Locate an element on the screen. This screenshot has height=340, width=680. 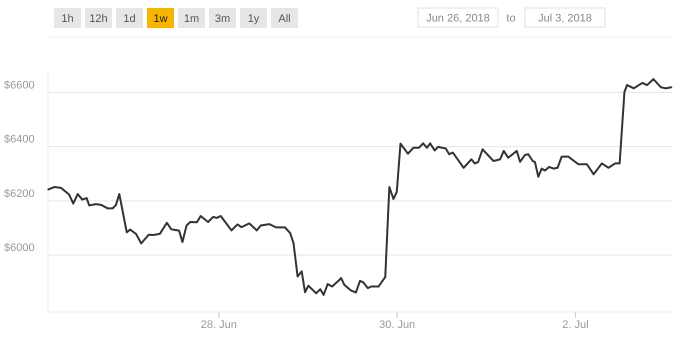
x-tick-label: 30. Jun is located at coordinates (397, 325).